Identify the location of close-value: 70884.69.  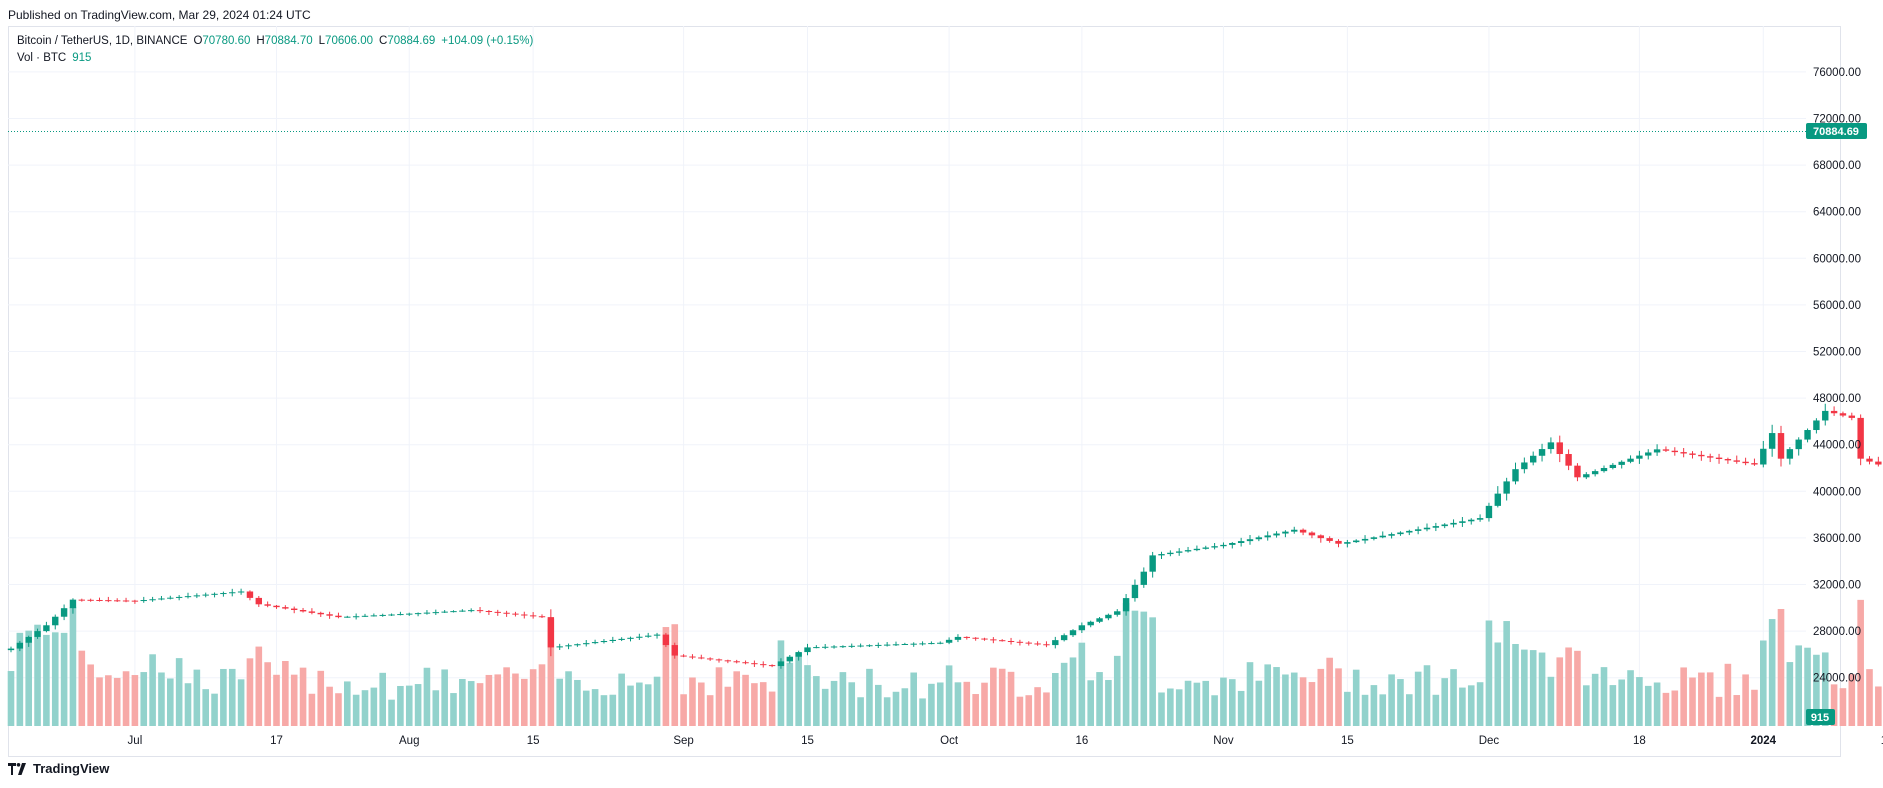
(411, 41).